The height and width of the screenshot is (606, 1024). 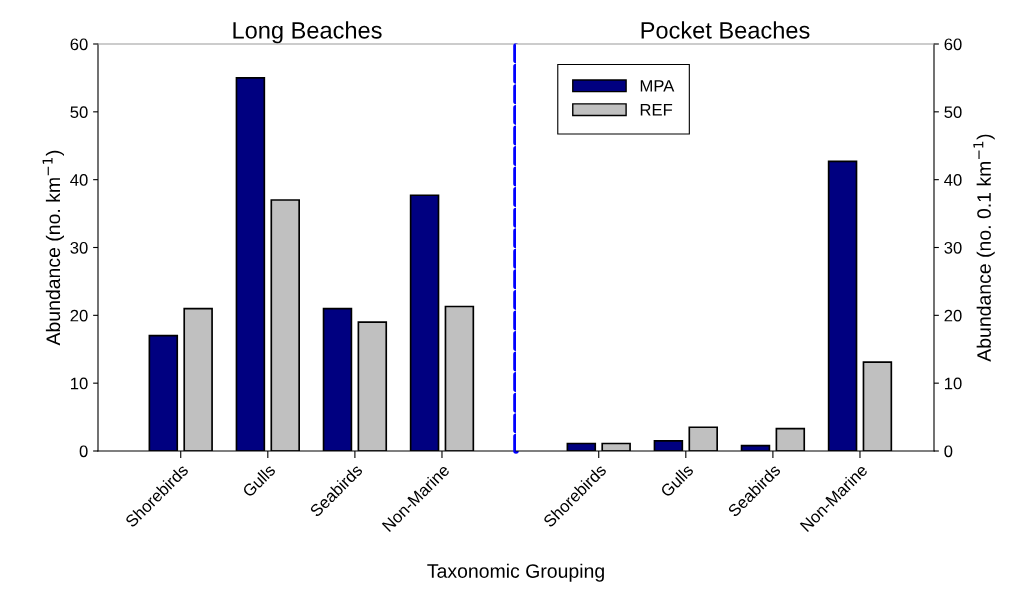 What do you see at coordinates (953, 180) in the screenshot?
I see `y2-tick-label: 40` at bounding box center [953, 180].